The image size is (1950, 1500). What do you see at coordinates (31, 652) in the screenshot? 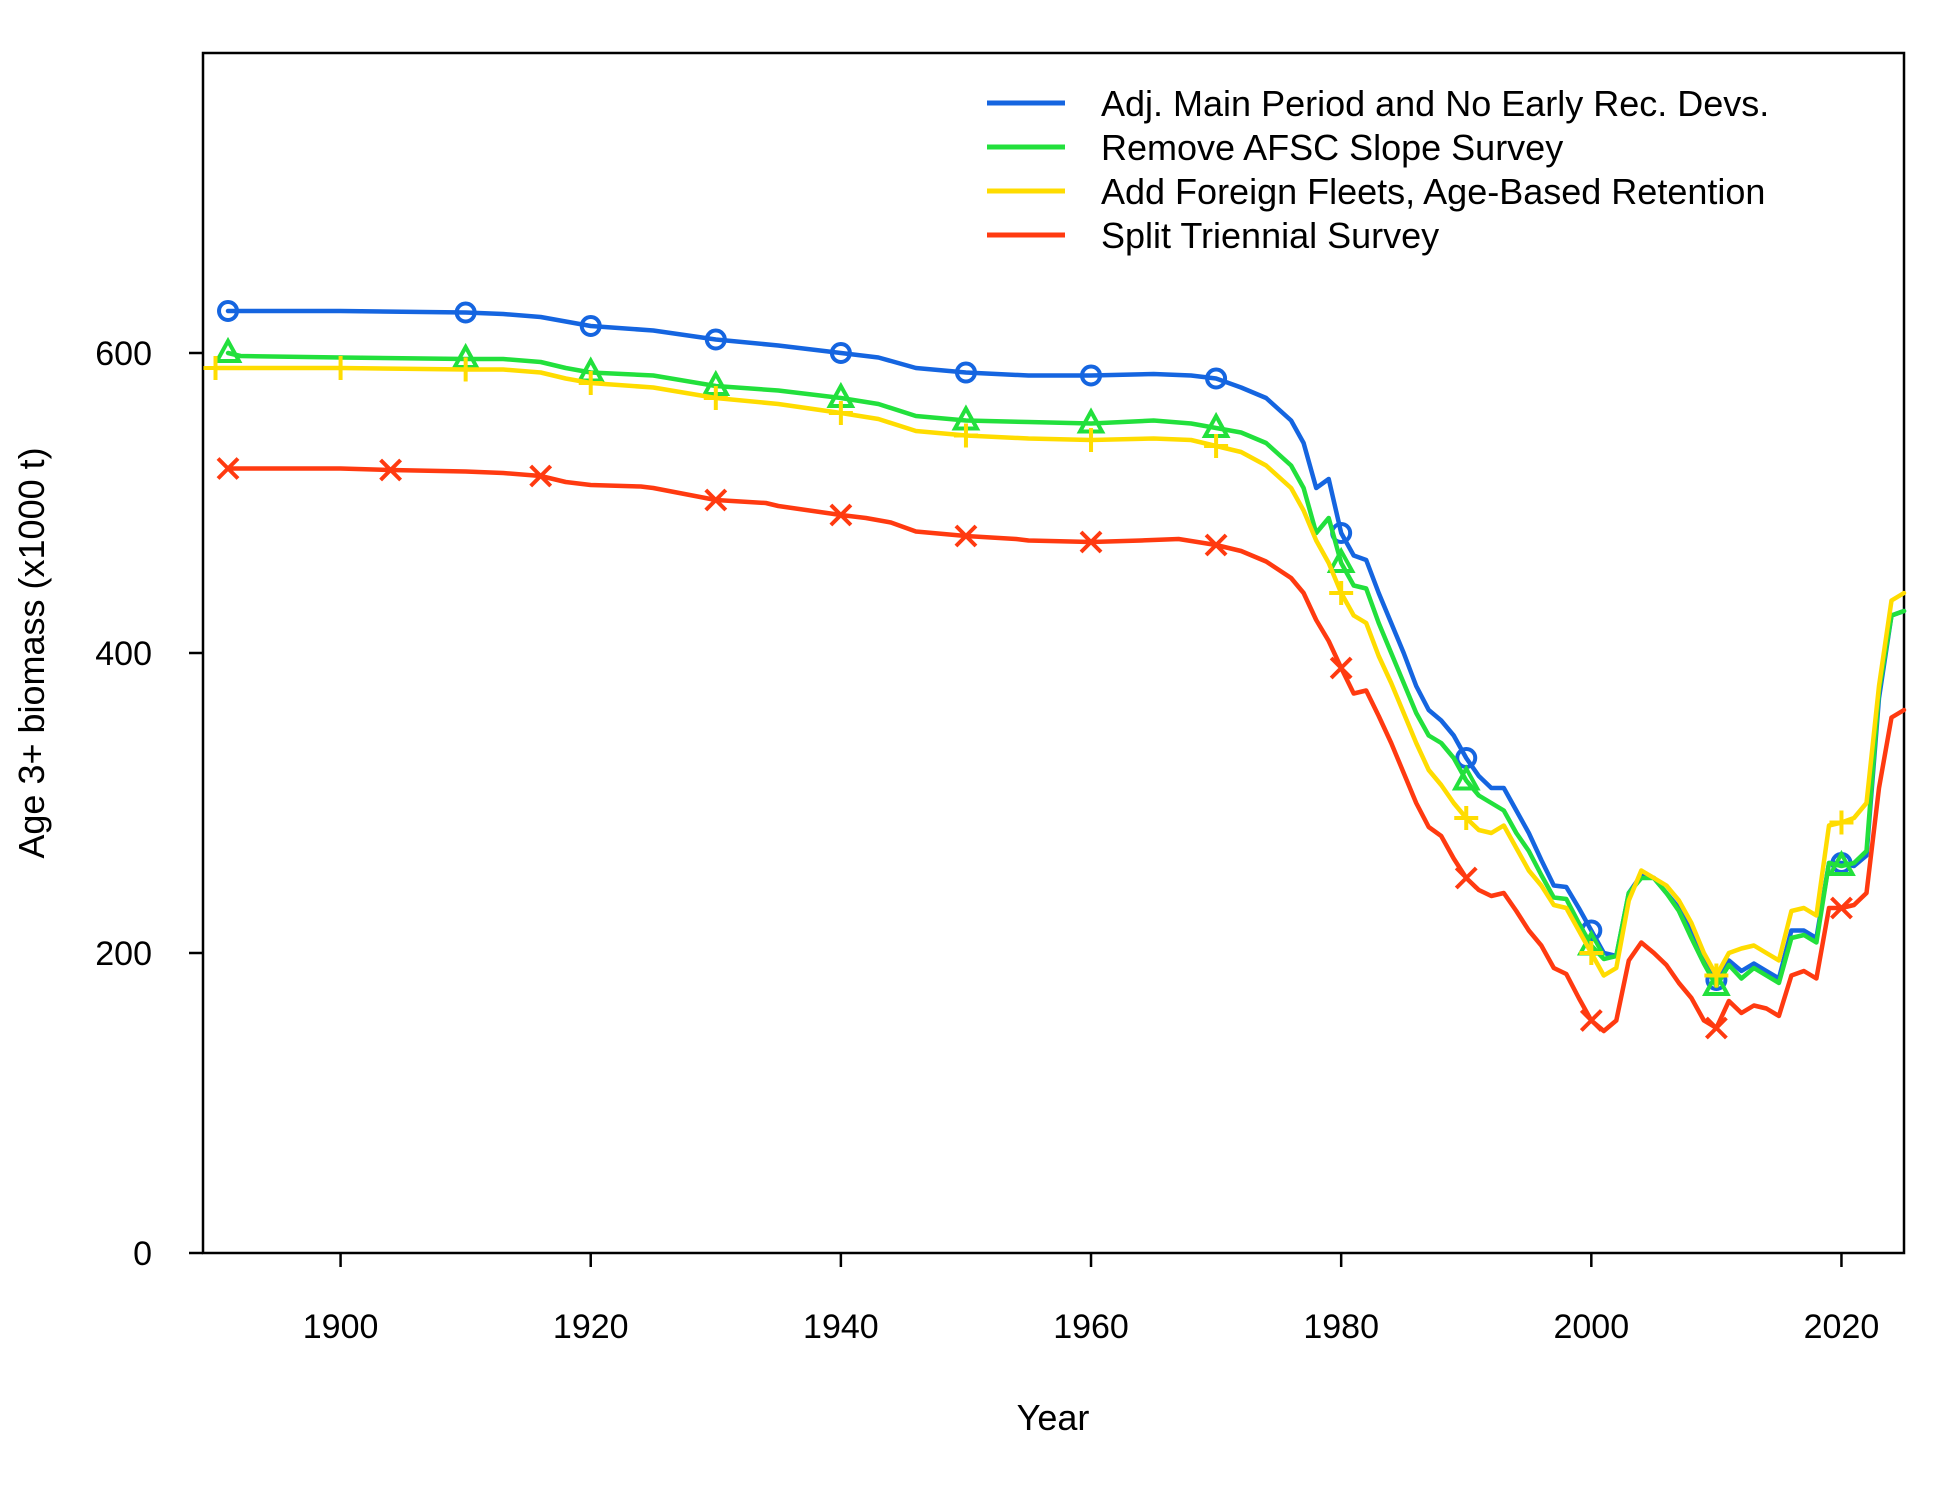
I see `y-axis-title: Age 3+ biomass (x1000 t)` at bounding box center [31, 652].